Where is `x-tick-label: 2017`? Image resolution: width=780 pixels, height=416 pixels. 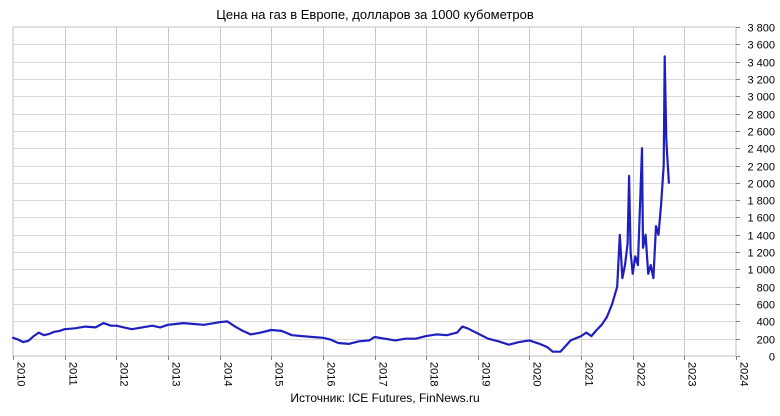
x-tick-label: 2017 is located at coordinates (383, 374).